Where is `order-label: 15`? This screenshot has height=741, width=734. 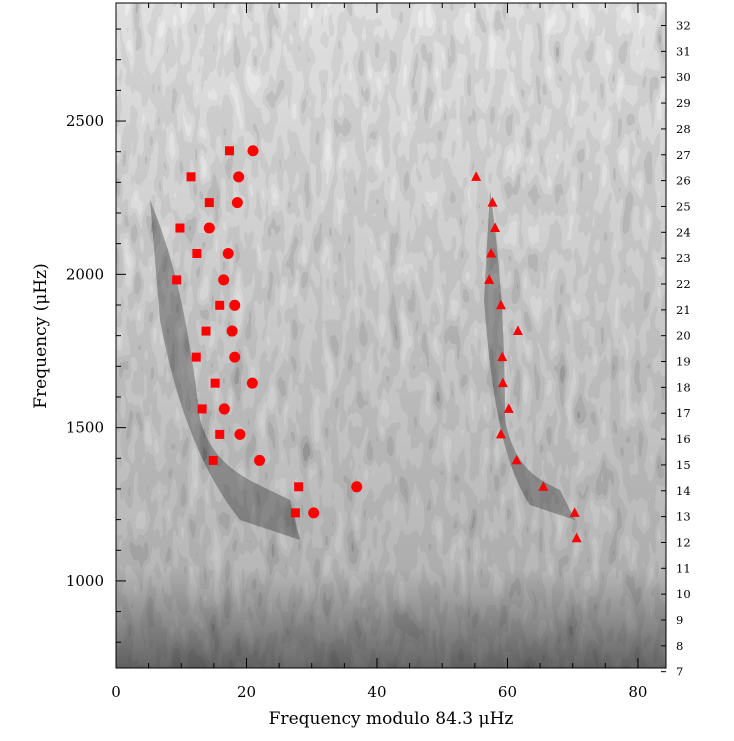
order-label: 15 is located at coordinates (683, 465).